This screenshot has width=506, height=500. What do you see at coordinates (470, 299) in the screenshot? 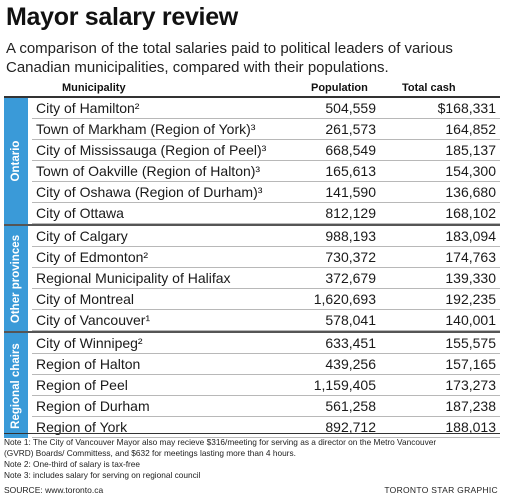
I see `total-cash-cell: 192,235` at bounding box center [470, 299].